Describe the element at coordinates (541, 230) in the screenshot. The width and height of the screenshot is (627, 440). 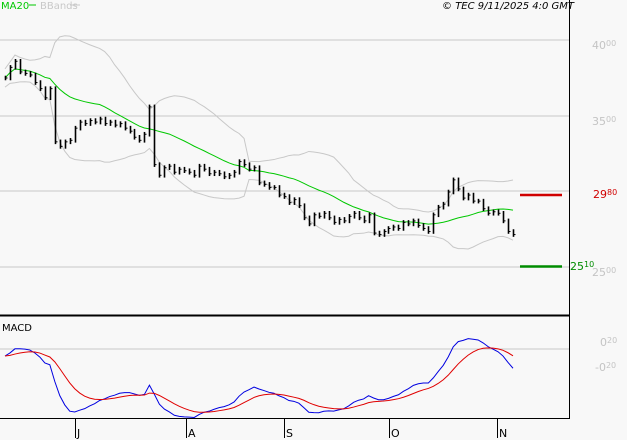
I see `level-lines` at that location.